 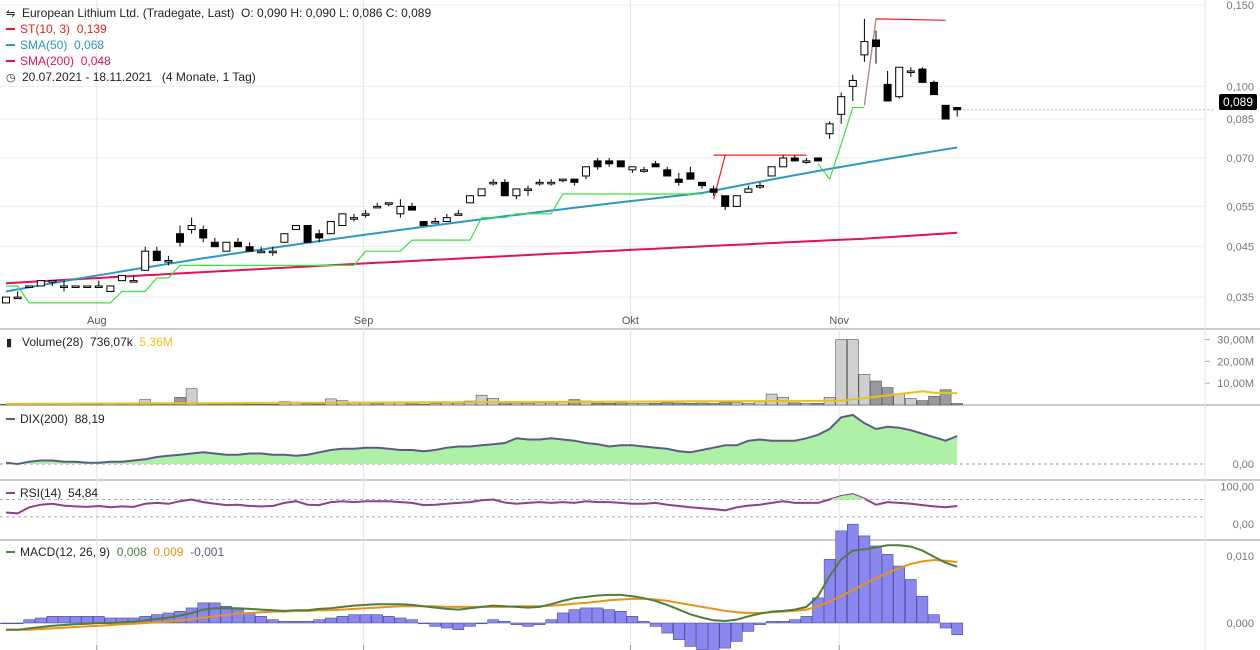 What do you see at coordinates (44, 45) in the screenshot?
I see `sma50-label: SMA(50)` at bounding box center [44, 45].